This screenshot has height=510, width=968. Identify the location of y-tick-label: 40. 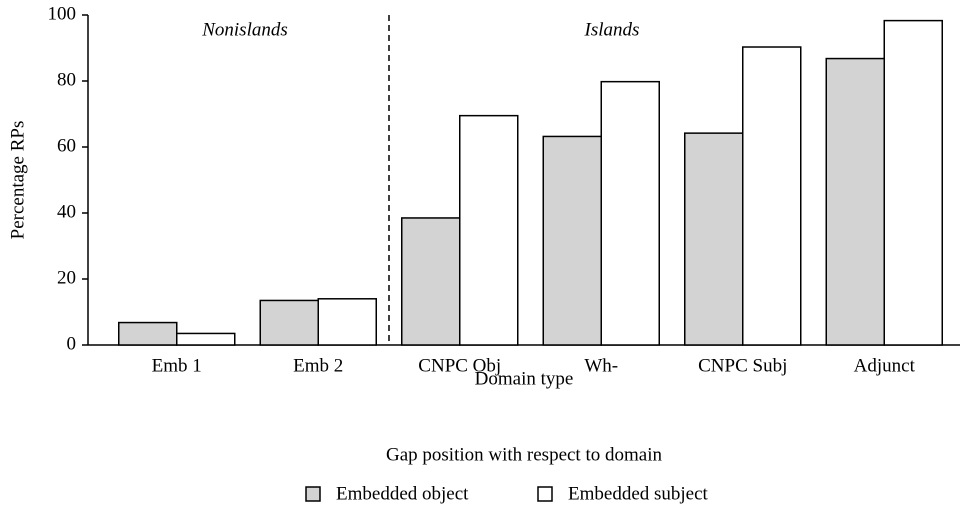
(66, 211).